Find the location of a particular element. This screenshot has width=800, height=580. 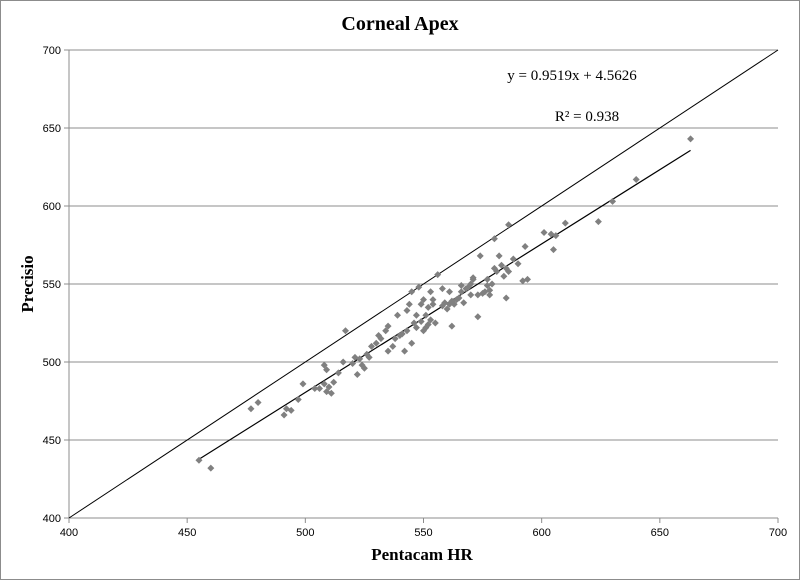

trendline-equation: y = 0.9519x + 4.5626 is located at coordinates (572, 76).